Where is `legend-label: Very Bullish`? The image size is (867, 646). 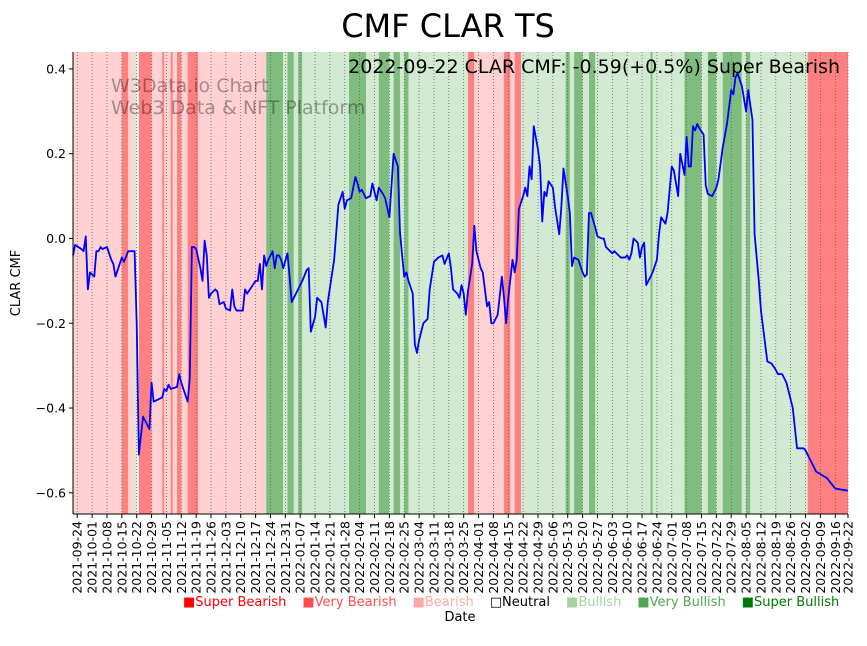
legend-label: Very Bullish is located at coordinates (688, 602).